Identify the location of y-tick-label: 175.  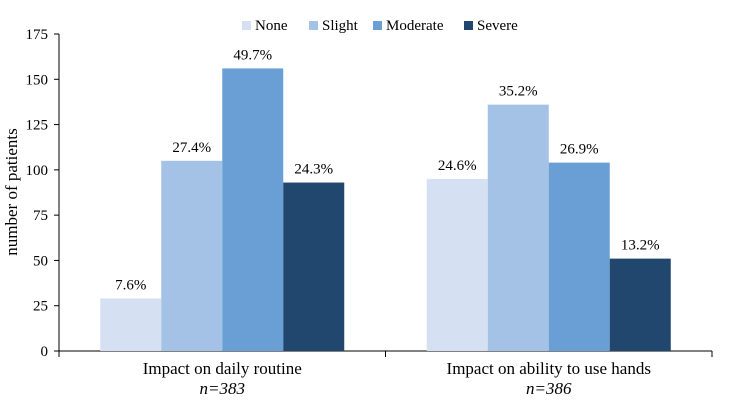
(37, 35).